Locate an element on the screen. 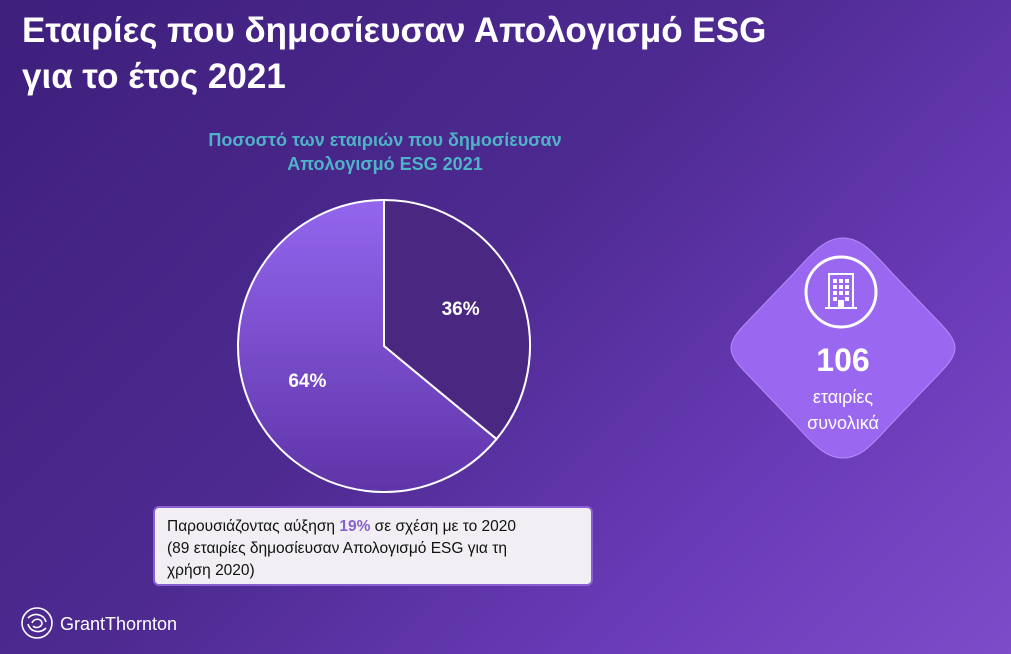  total-companies-caption: εταιρίες συνολικά is located at coordinates (843, 410).